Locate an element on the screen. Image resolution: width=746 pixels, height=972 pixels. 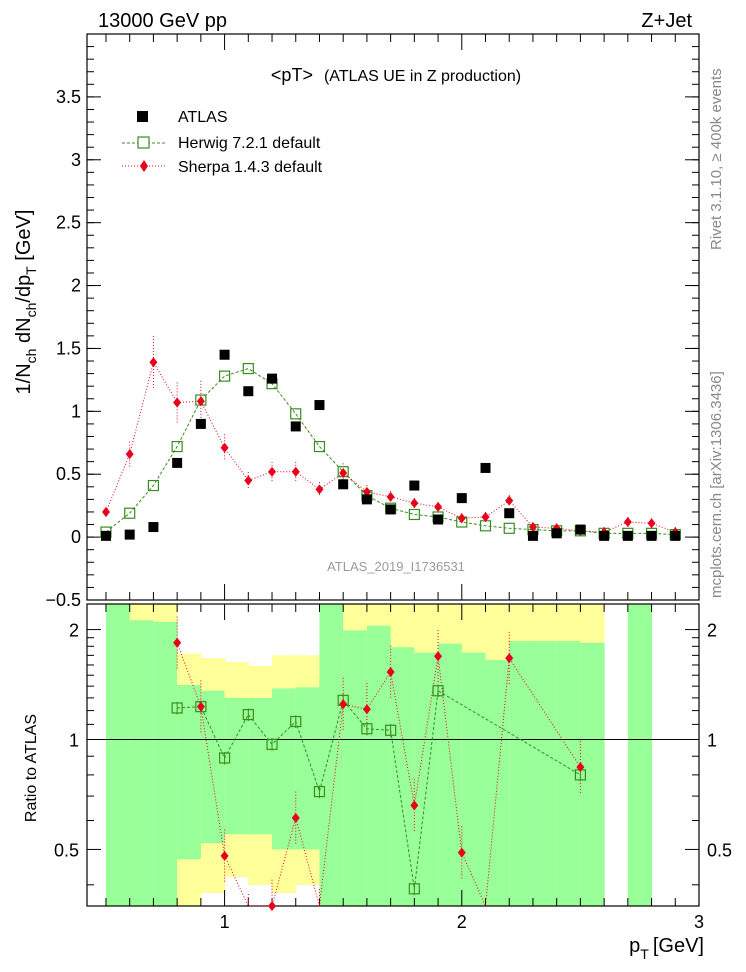
plot-title: <pT> (ATLAS UE in Z production) is located at coordinates (396, 75).